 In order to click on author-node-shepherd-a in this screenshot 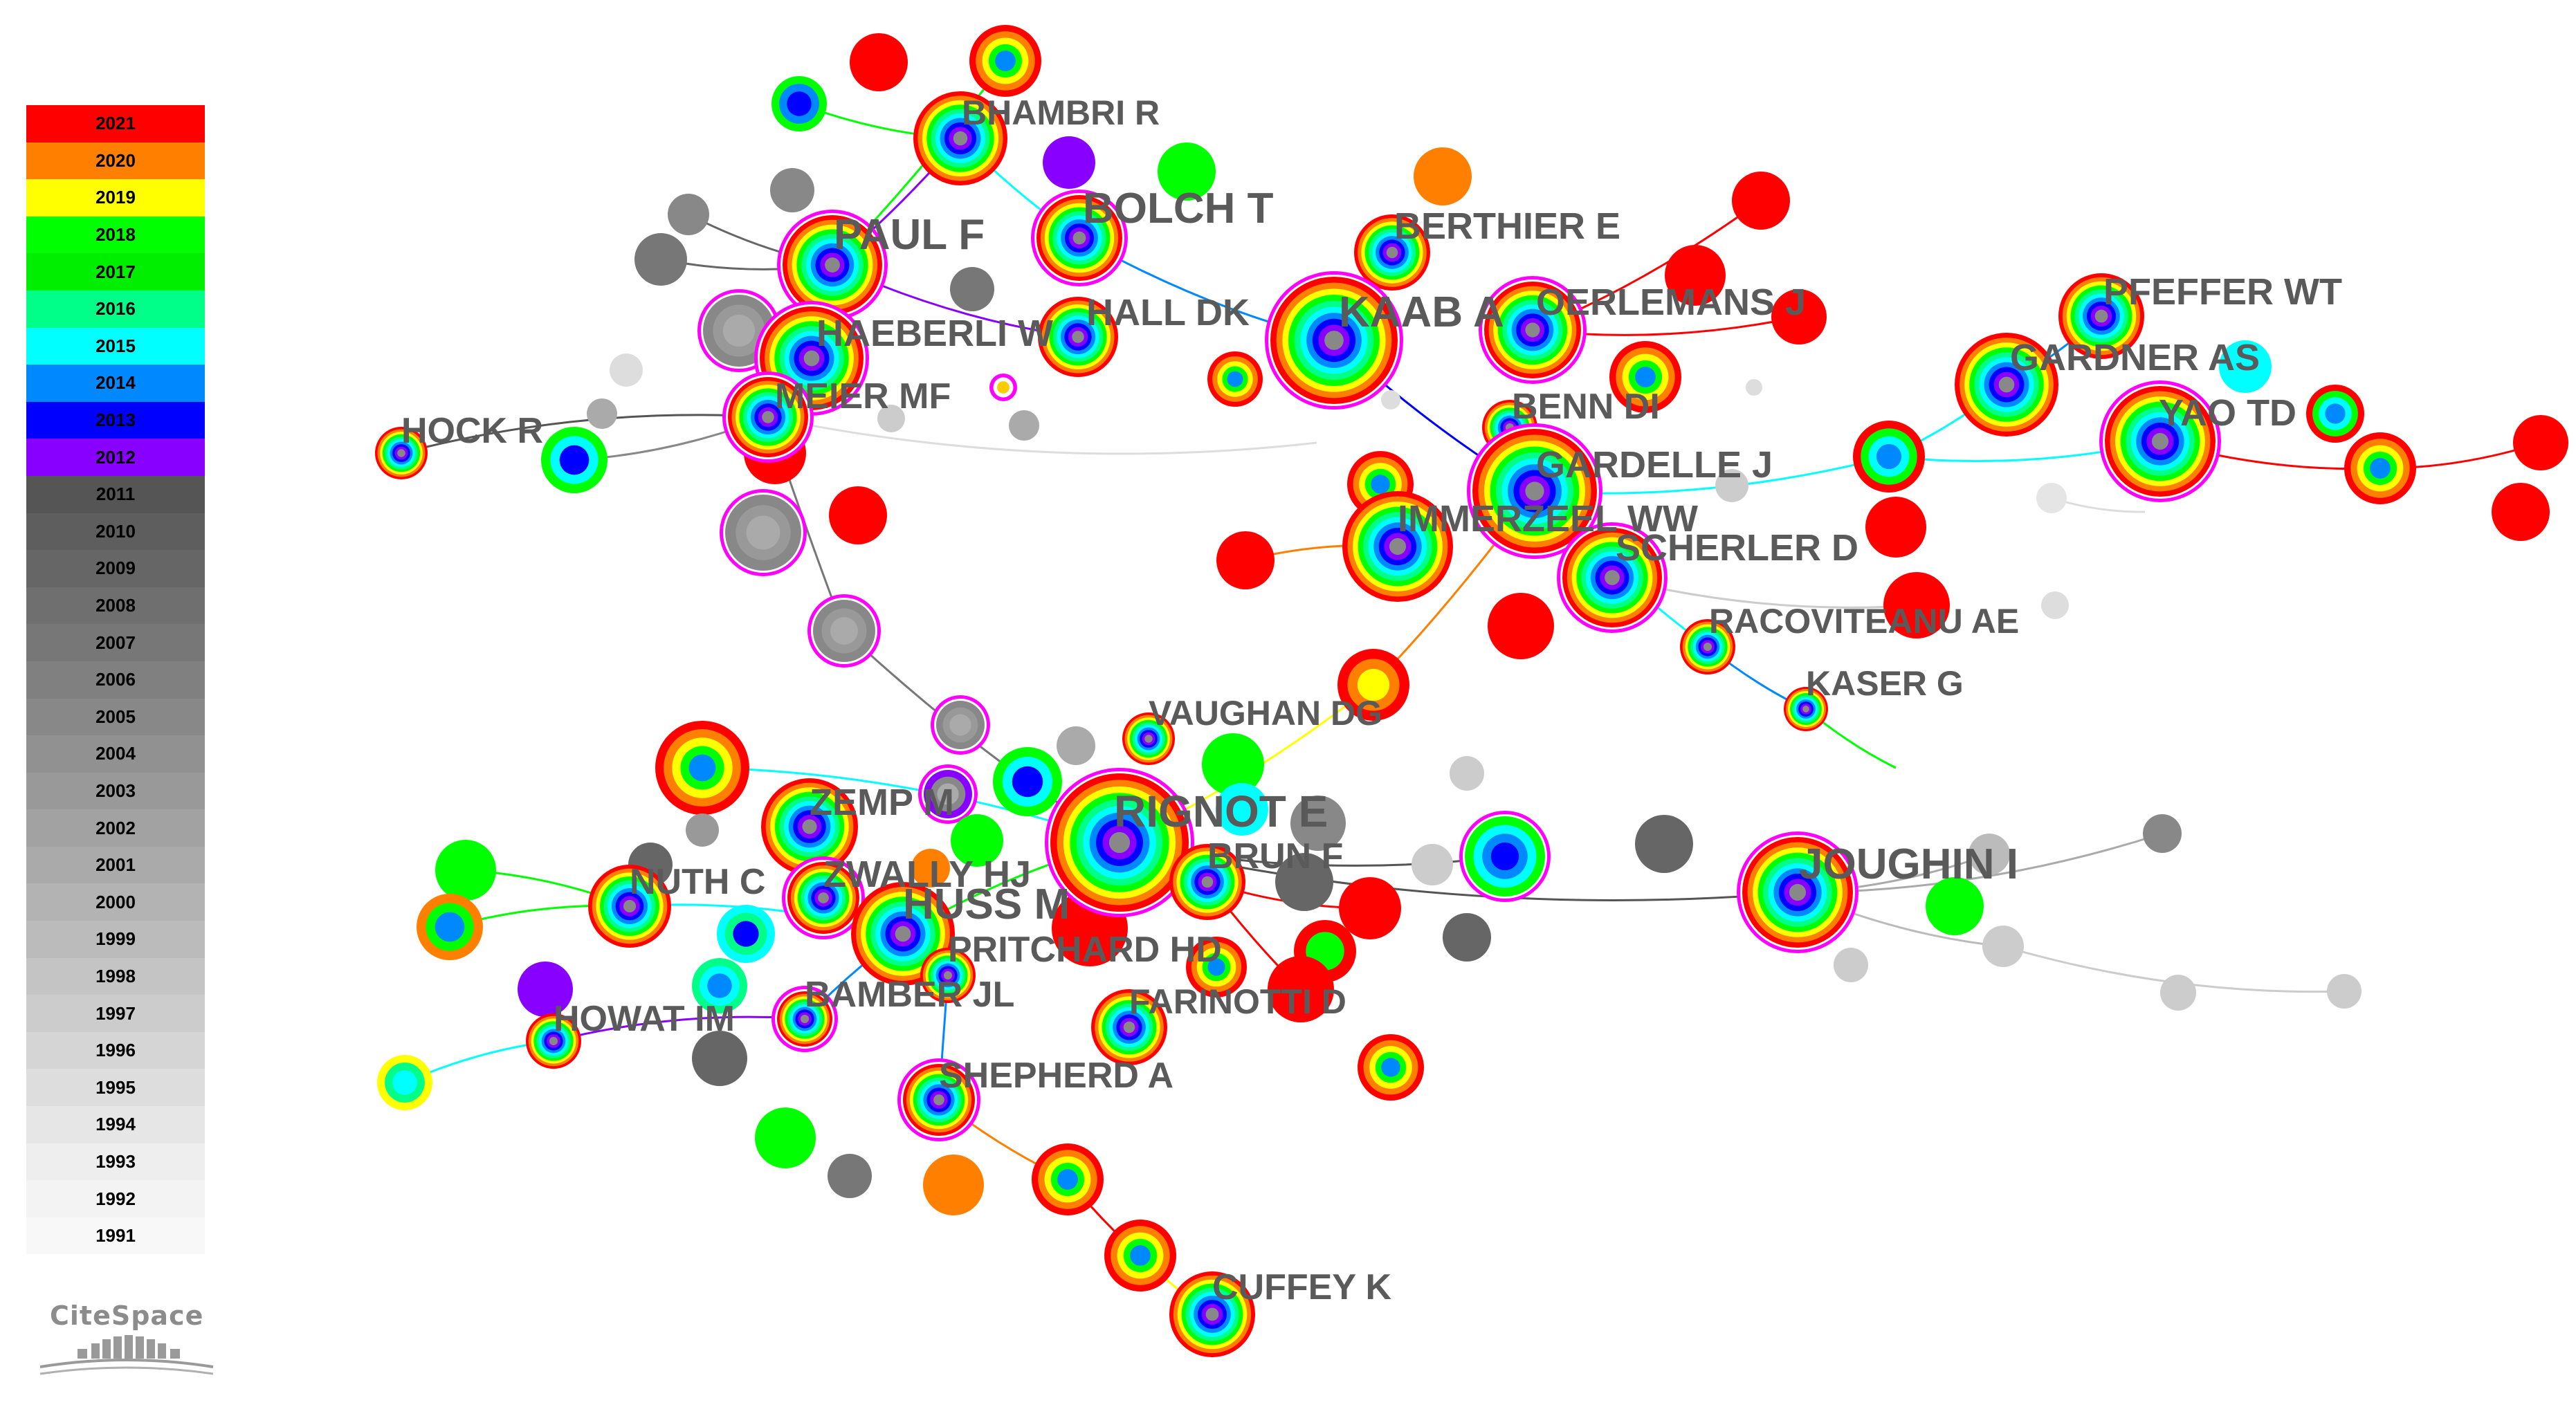, I will do `click(939, 1099)`.